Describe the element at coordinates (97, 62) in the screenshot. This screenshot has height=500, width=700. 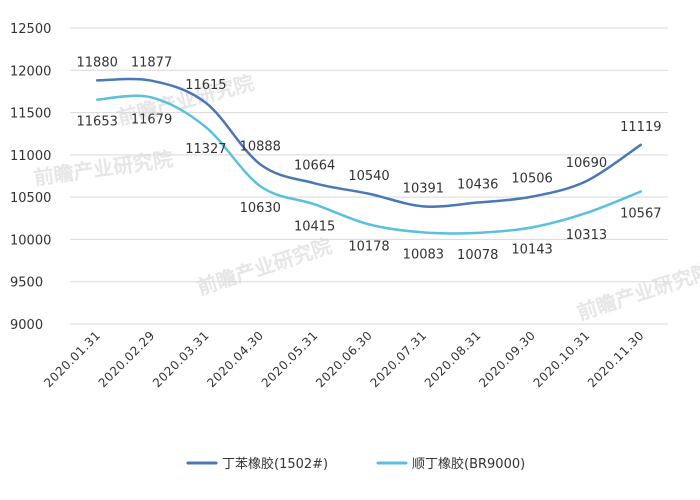
I see `data-label: 11880` at that location.